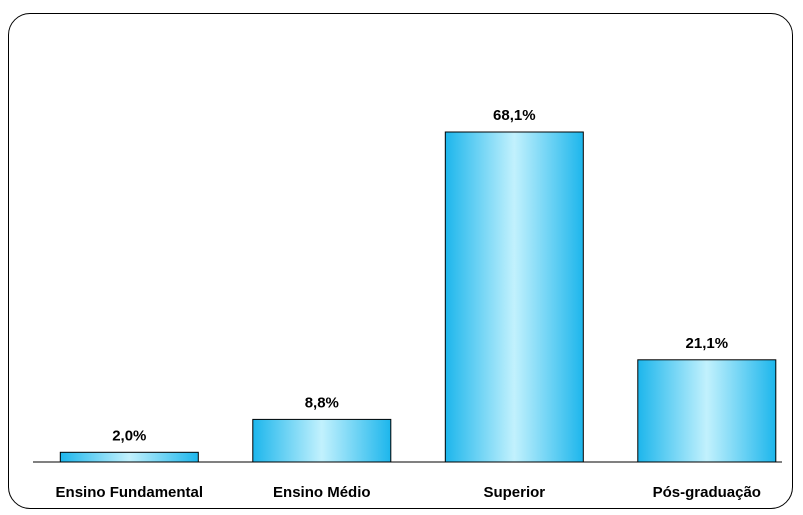 The width and height of the screenshot is (803, 515). What do you see at coordinates (322, 492) in the screenshot?
I see `x-tick-label-2: Ensino Médio` at bounding box center [322, 492].